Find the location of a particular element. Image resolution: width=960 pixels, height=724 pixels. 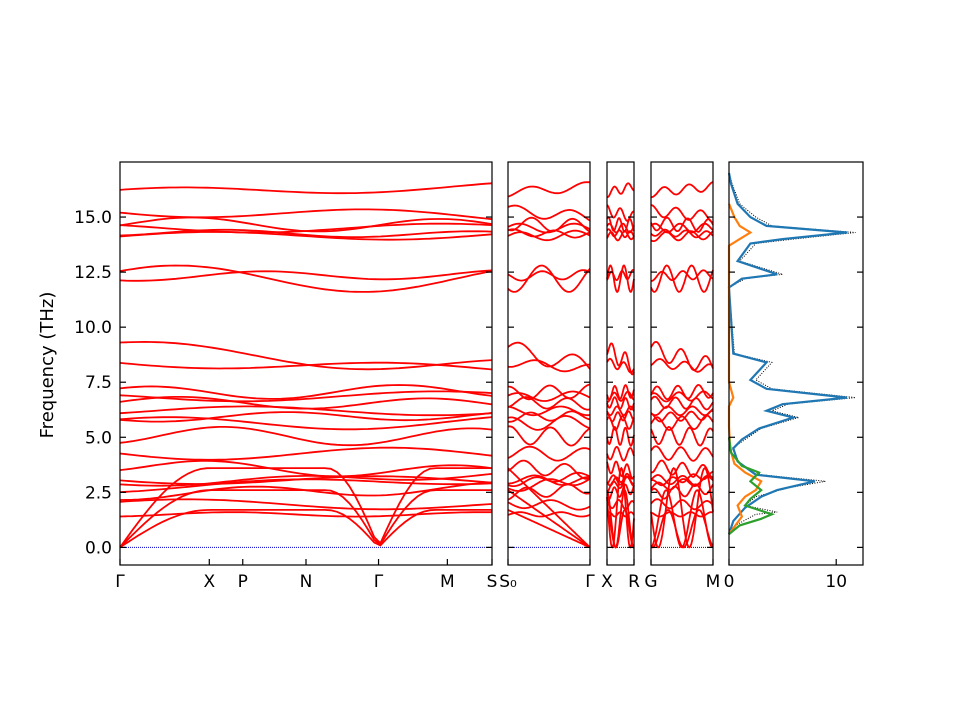

x-tick-label: N is located at coordinates (306, 582).